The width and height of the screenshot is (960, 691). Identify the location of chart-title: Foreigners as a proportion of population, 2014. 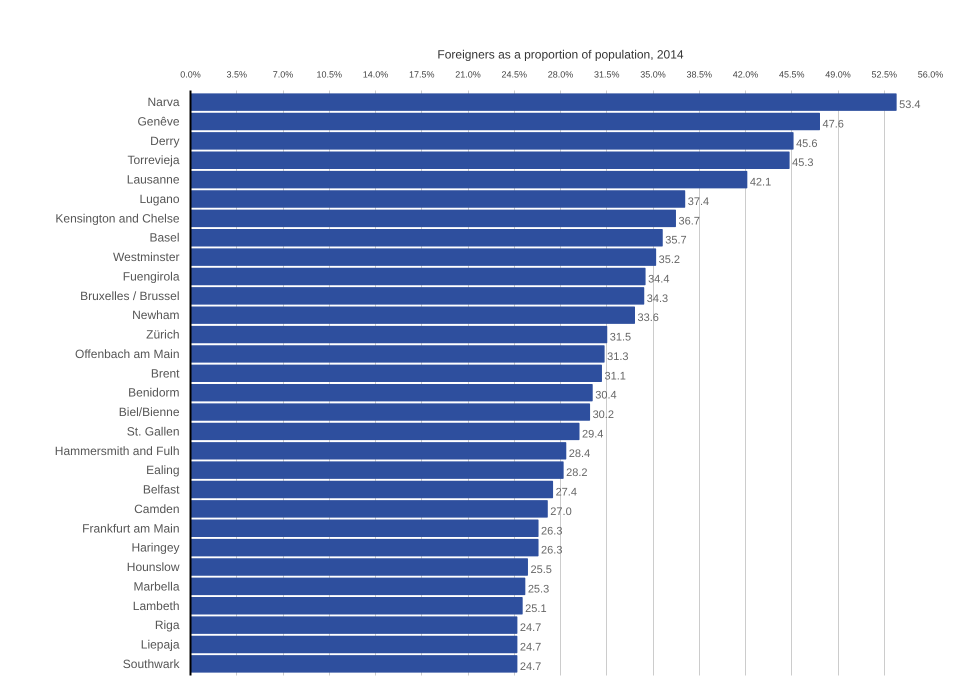
(560, 55).